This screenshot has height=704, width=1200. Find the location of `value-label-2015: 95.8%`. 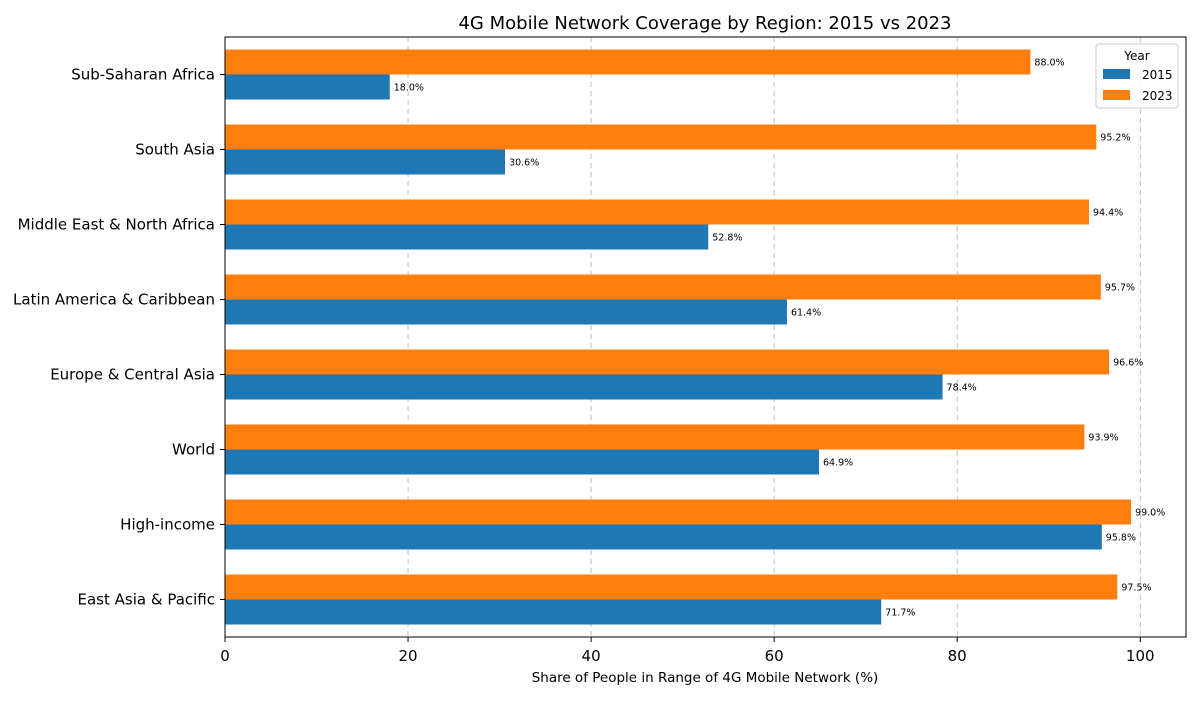

value-label-2015: 95.8% is located at coordinates (1121, 538).